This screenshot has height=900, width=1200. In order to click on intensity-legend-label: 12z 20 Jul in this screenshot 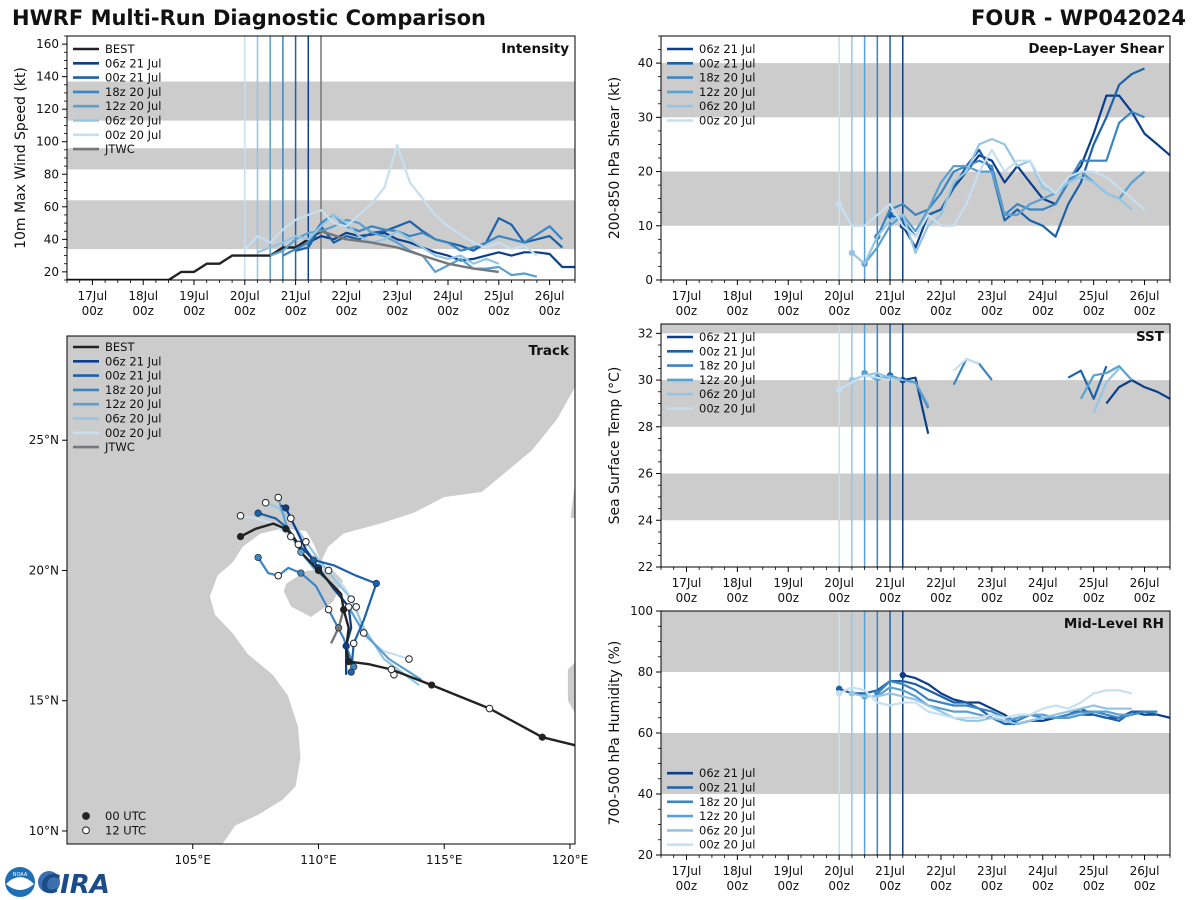, I will do `click(133, 106)`.